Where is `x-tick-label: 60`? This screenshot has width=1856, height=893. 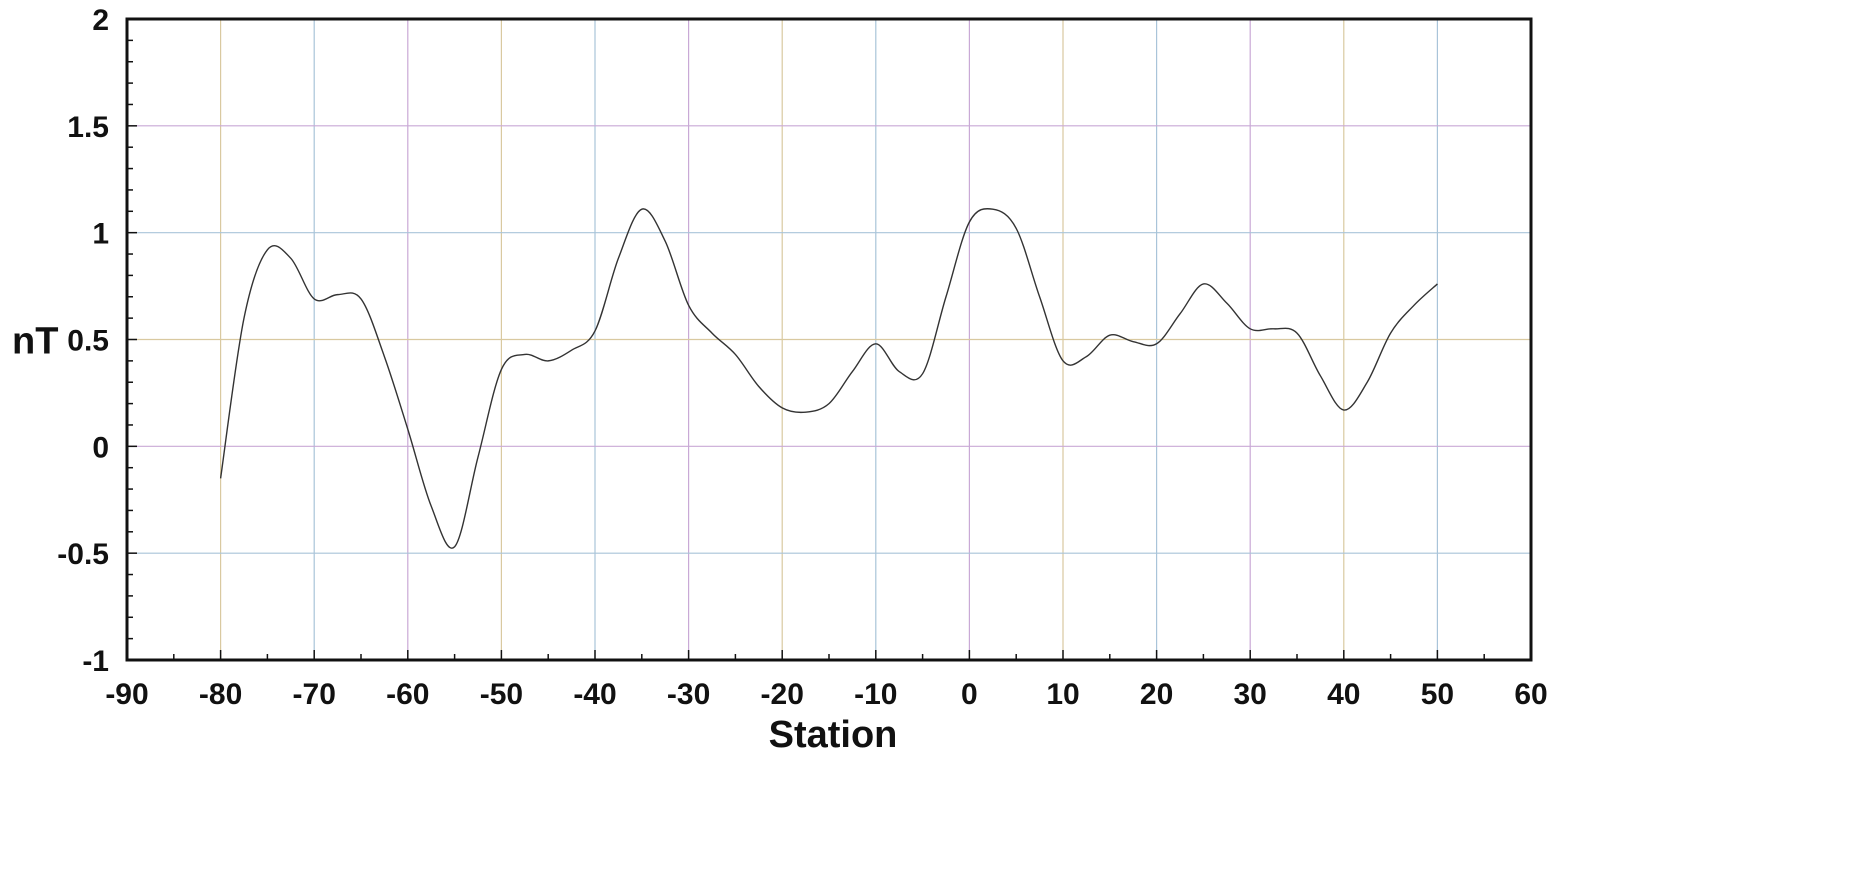 x-tick-label: 60 is located at coordinates (1530, 694).